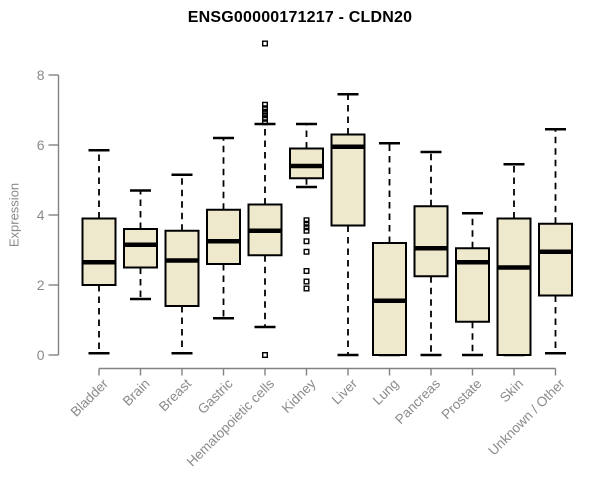 This screenshot has height=500, width=600. What do you see at coordinates (90, 398) in the screenshot?
I see `x-tick-label: Bladder` at bounding box center [90, 398].